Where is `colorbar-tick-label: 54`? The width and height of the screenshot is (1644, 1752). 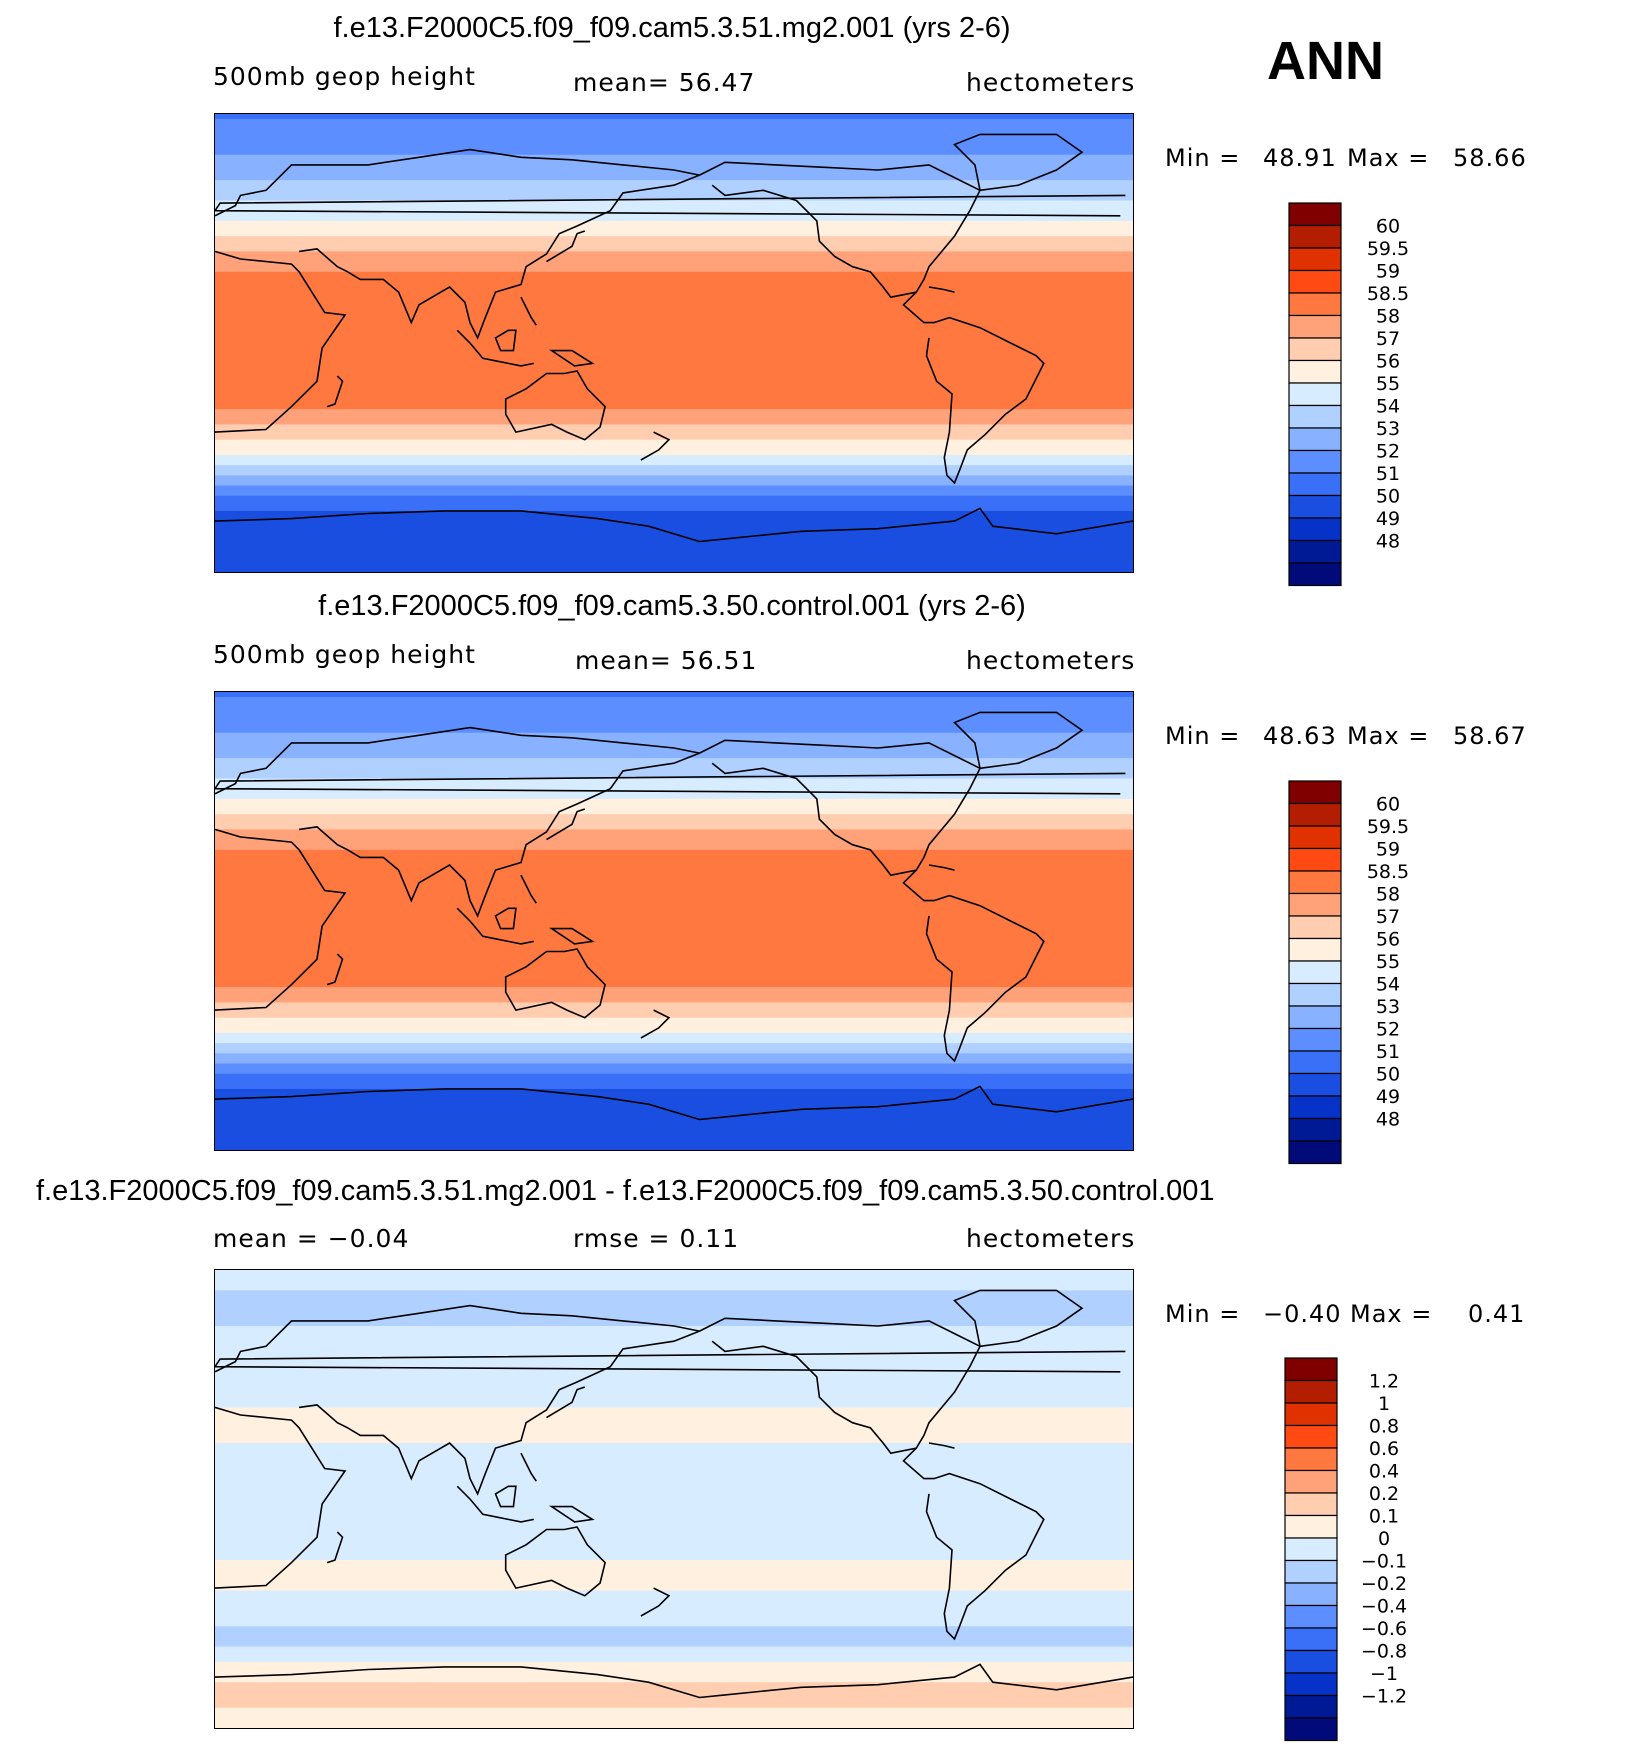 colorbar-tick-label: 54 is located at coordinates (1388, 985).